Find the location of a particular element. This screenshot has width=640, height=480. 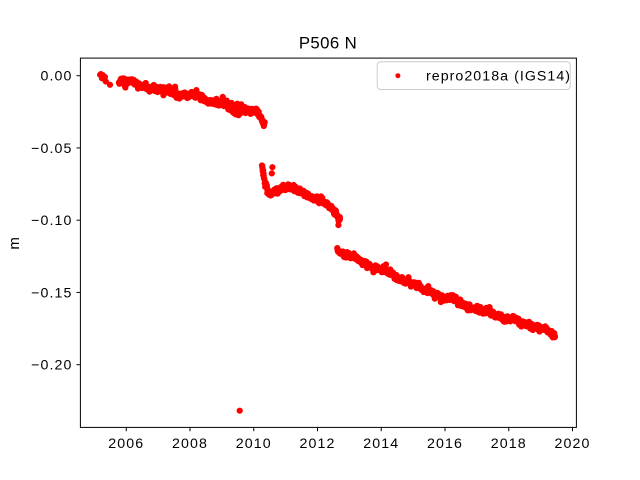

svg-text: 2020 is located at coordinates (573, 444).